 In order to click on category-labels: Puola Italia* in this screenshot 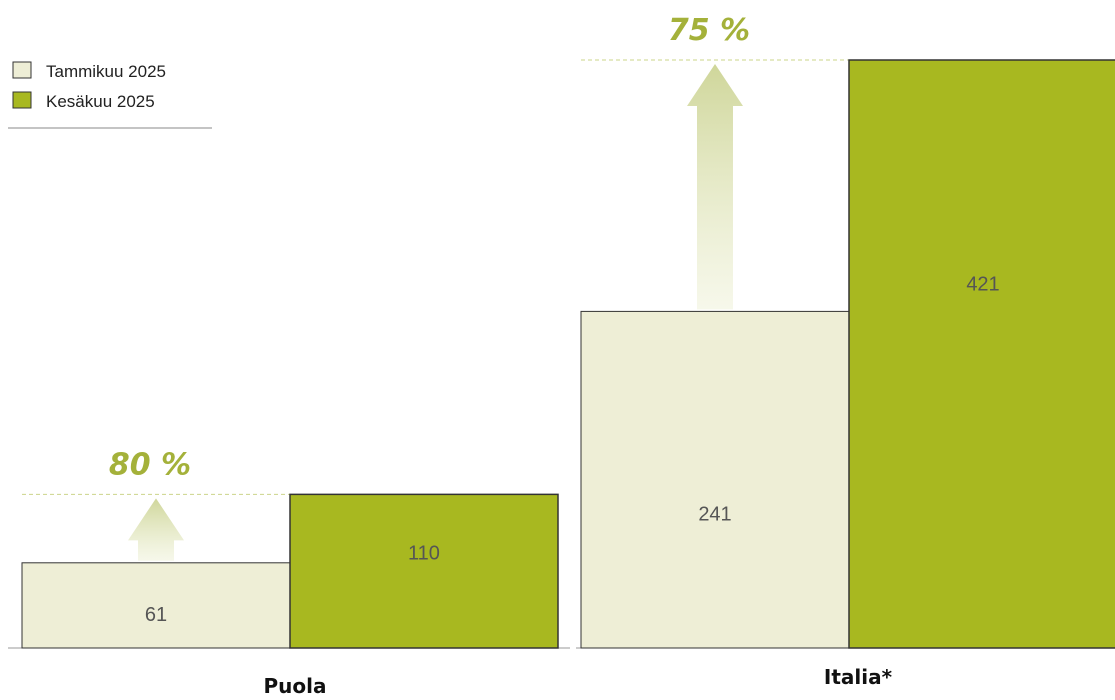, I will do `click(578, 681)`.